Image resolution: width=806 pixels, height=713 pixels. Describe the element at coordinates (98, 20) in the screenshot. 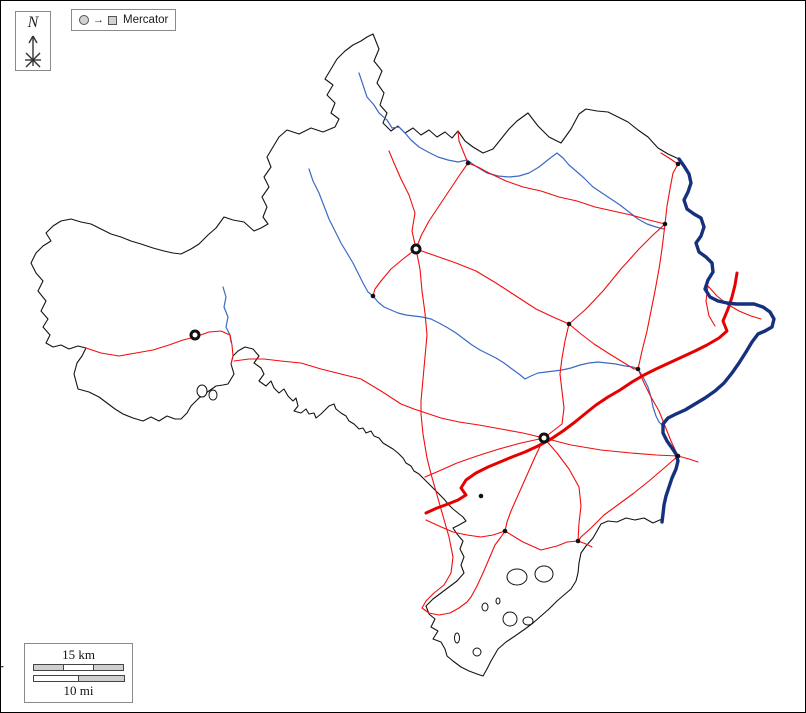

I see `arrow-right-icon: →` at that location.